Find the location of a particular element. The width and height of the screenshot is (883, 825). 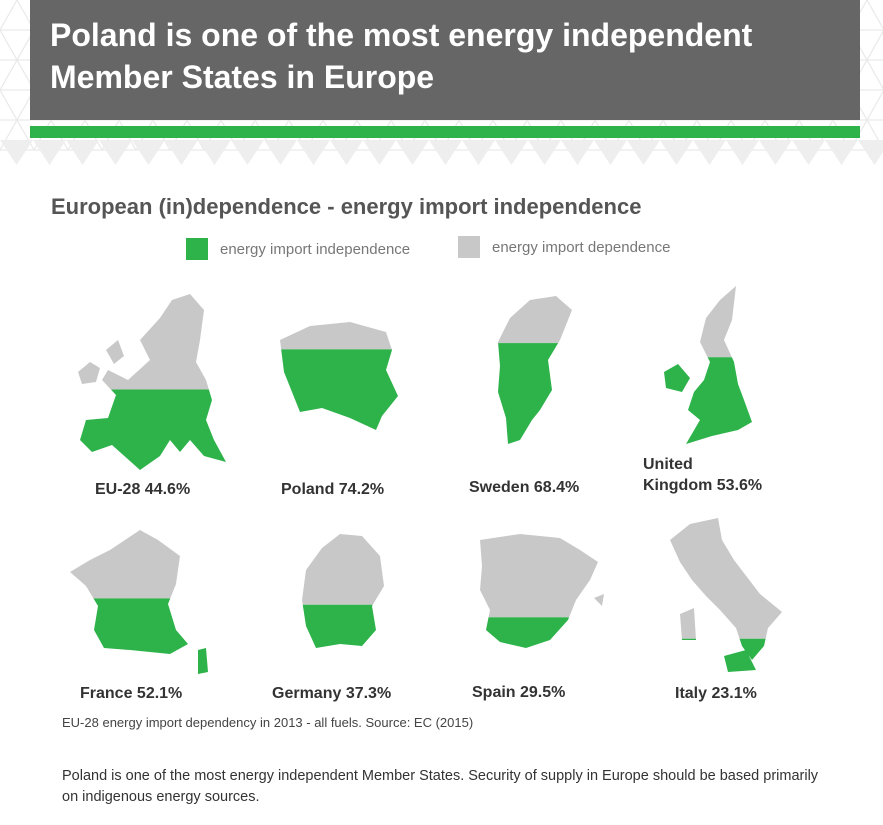

label-italy: Italy 23.1% is located at coordinates (716, 693).